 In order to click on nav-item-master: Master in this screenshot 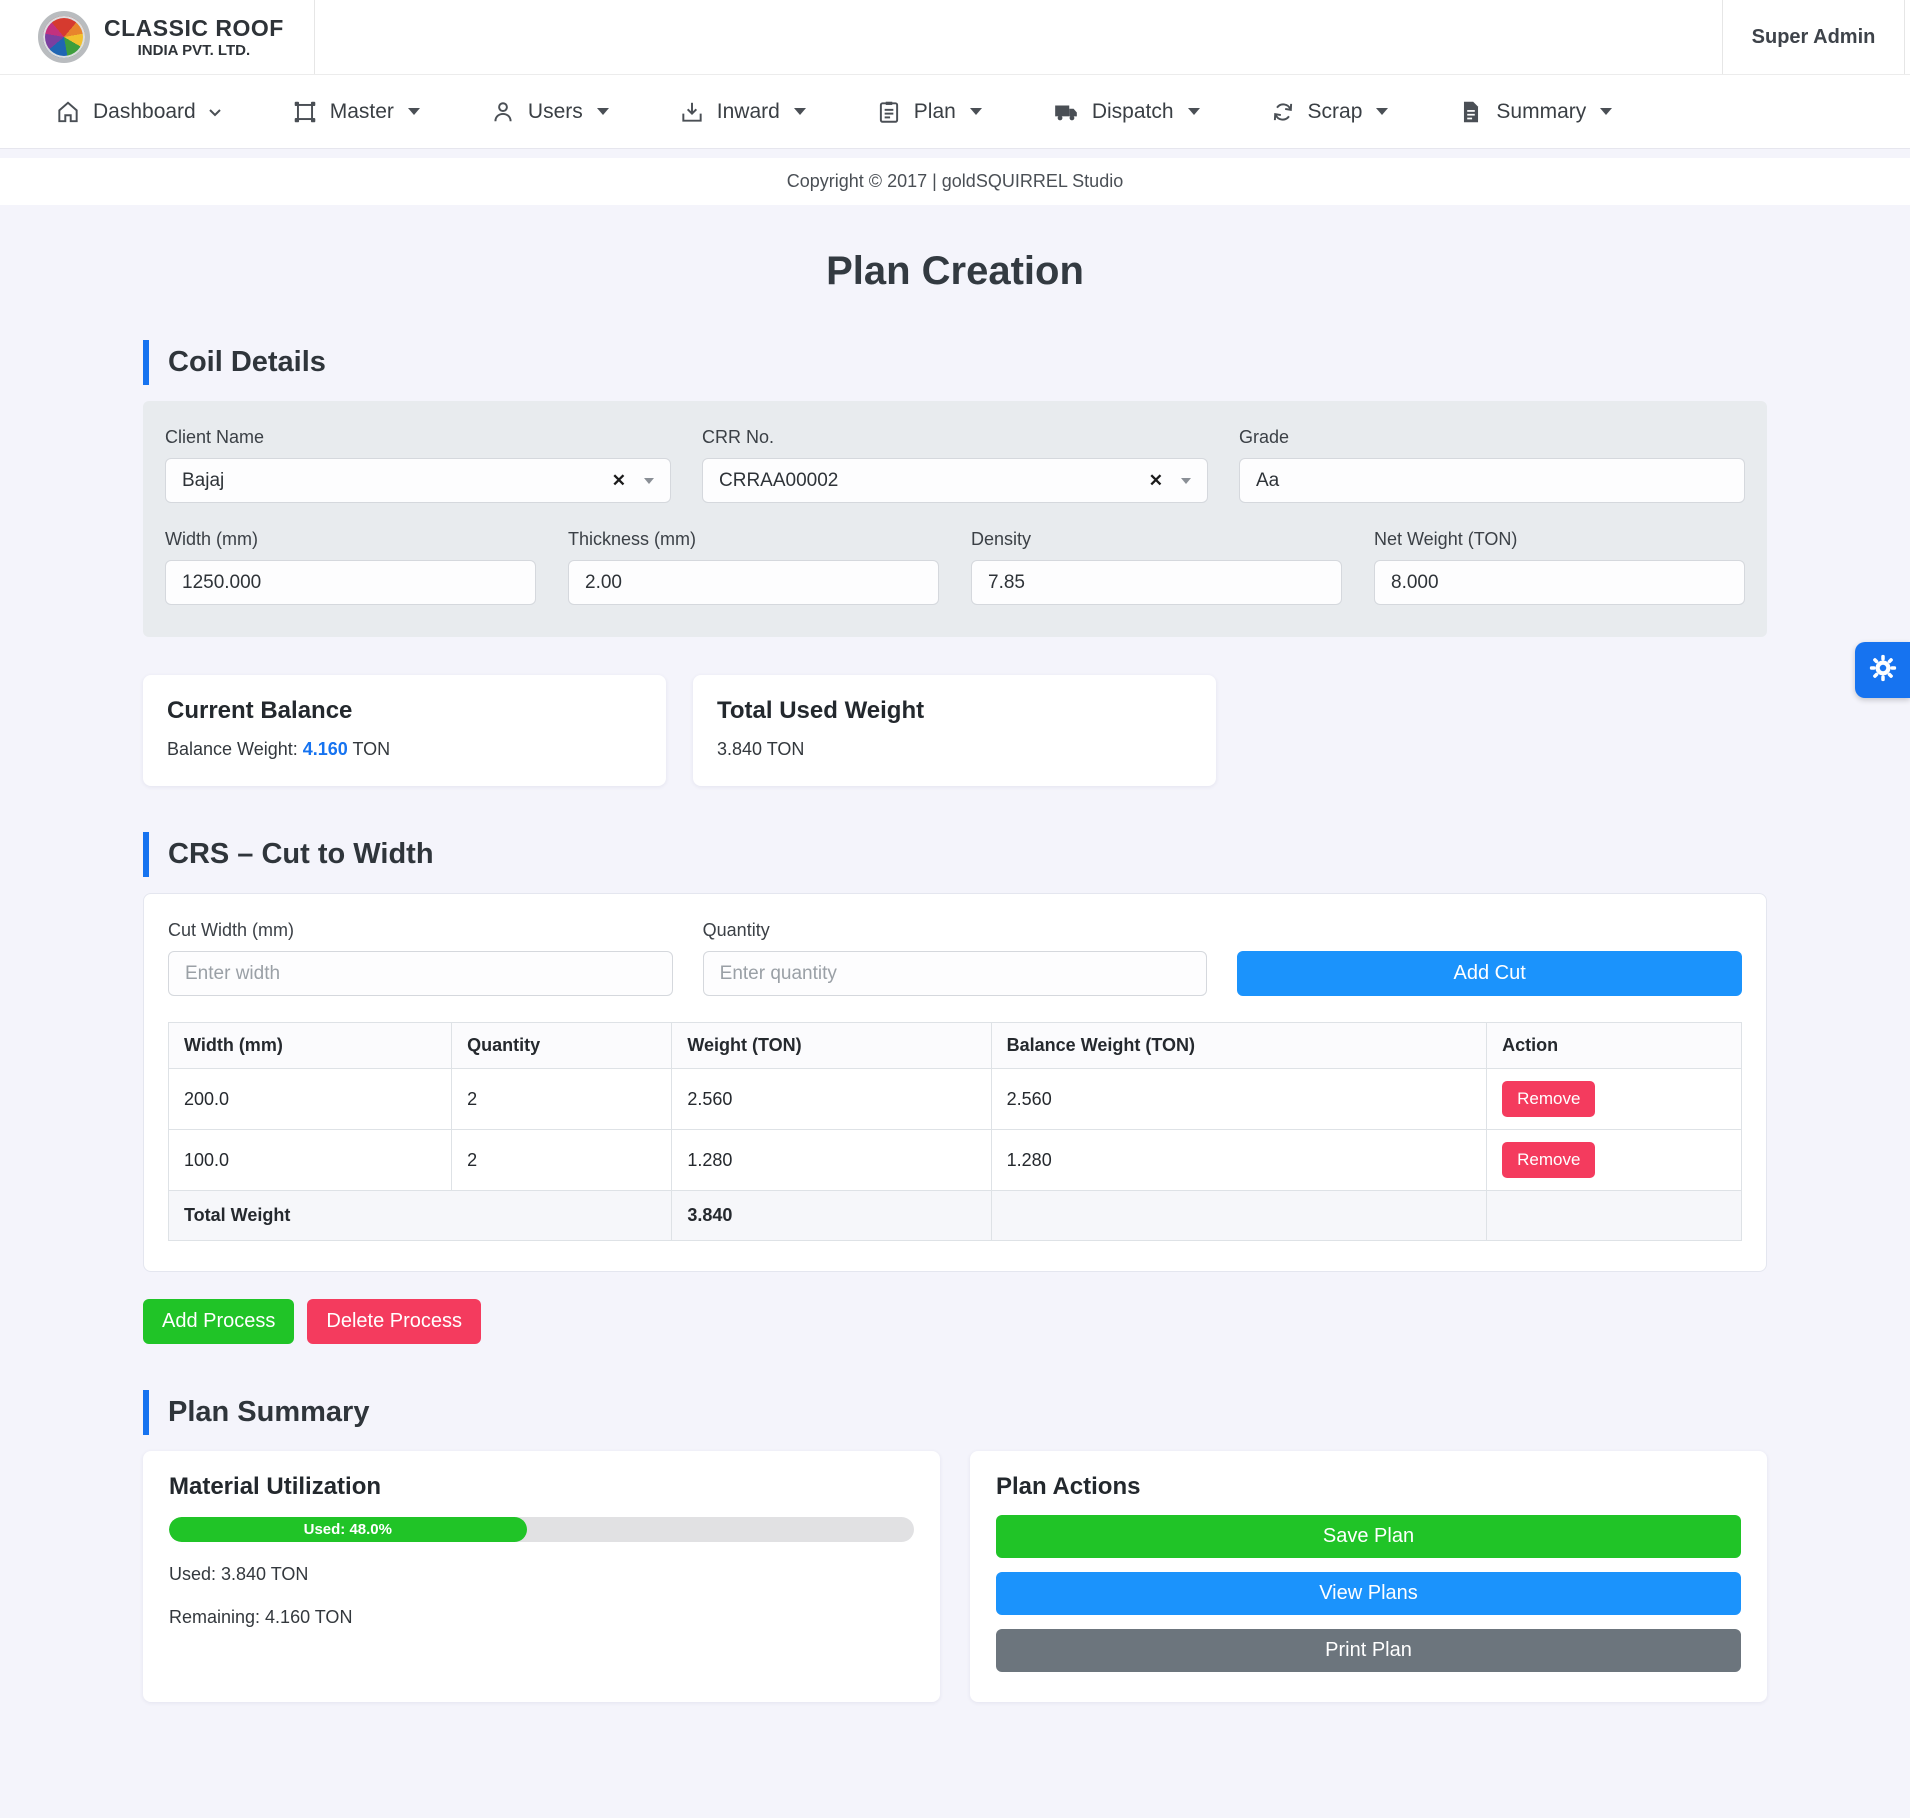, I will do `click(356, 112)`.